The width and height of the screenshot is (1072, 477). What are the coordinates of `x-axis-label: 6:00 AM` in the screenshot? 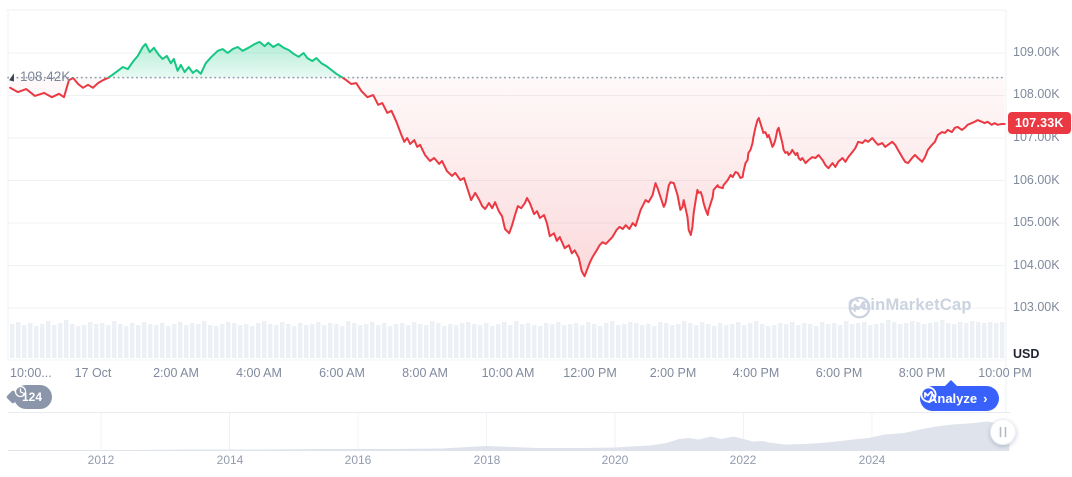 It's located at (342, 373).